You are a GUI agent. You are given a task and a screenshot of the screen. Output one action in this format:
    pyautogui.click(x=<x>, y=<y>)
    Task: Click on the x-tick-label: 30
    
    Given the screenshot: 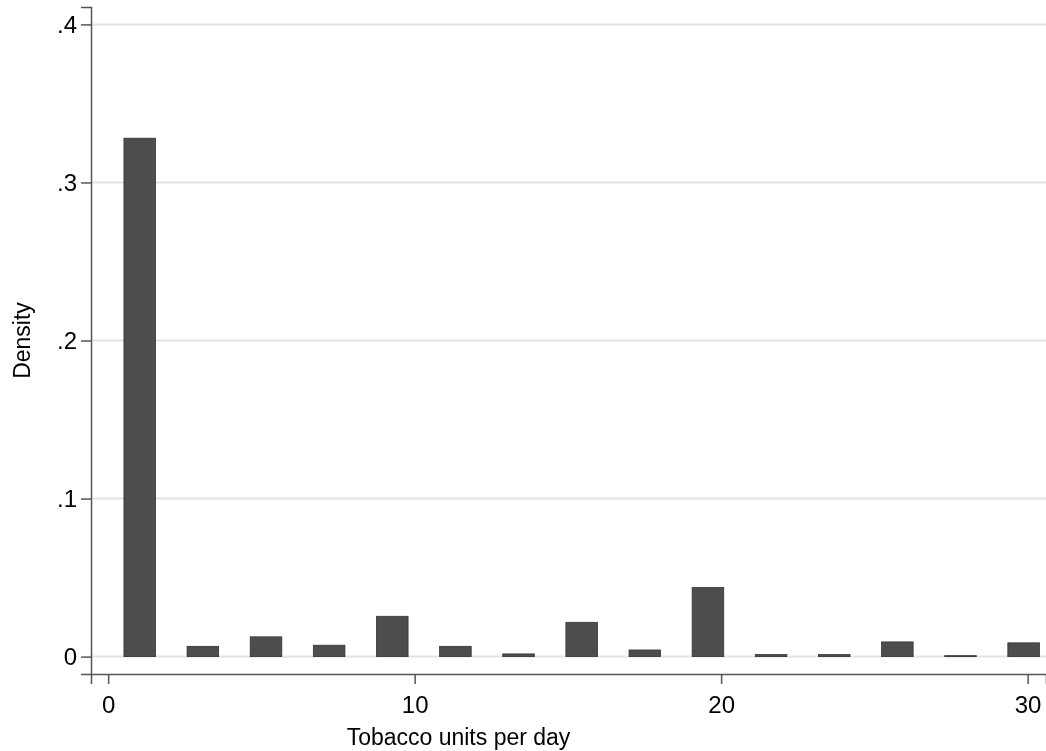 What is the action you would take?
    pyautogui.click(x=1028, y=705)
    